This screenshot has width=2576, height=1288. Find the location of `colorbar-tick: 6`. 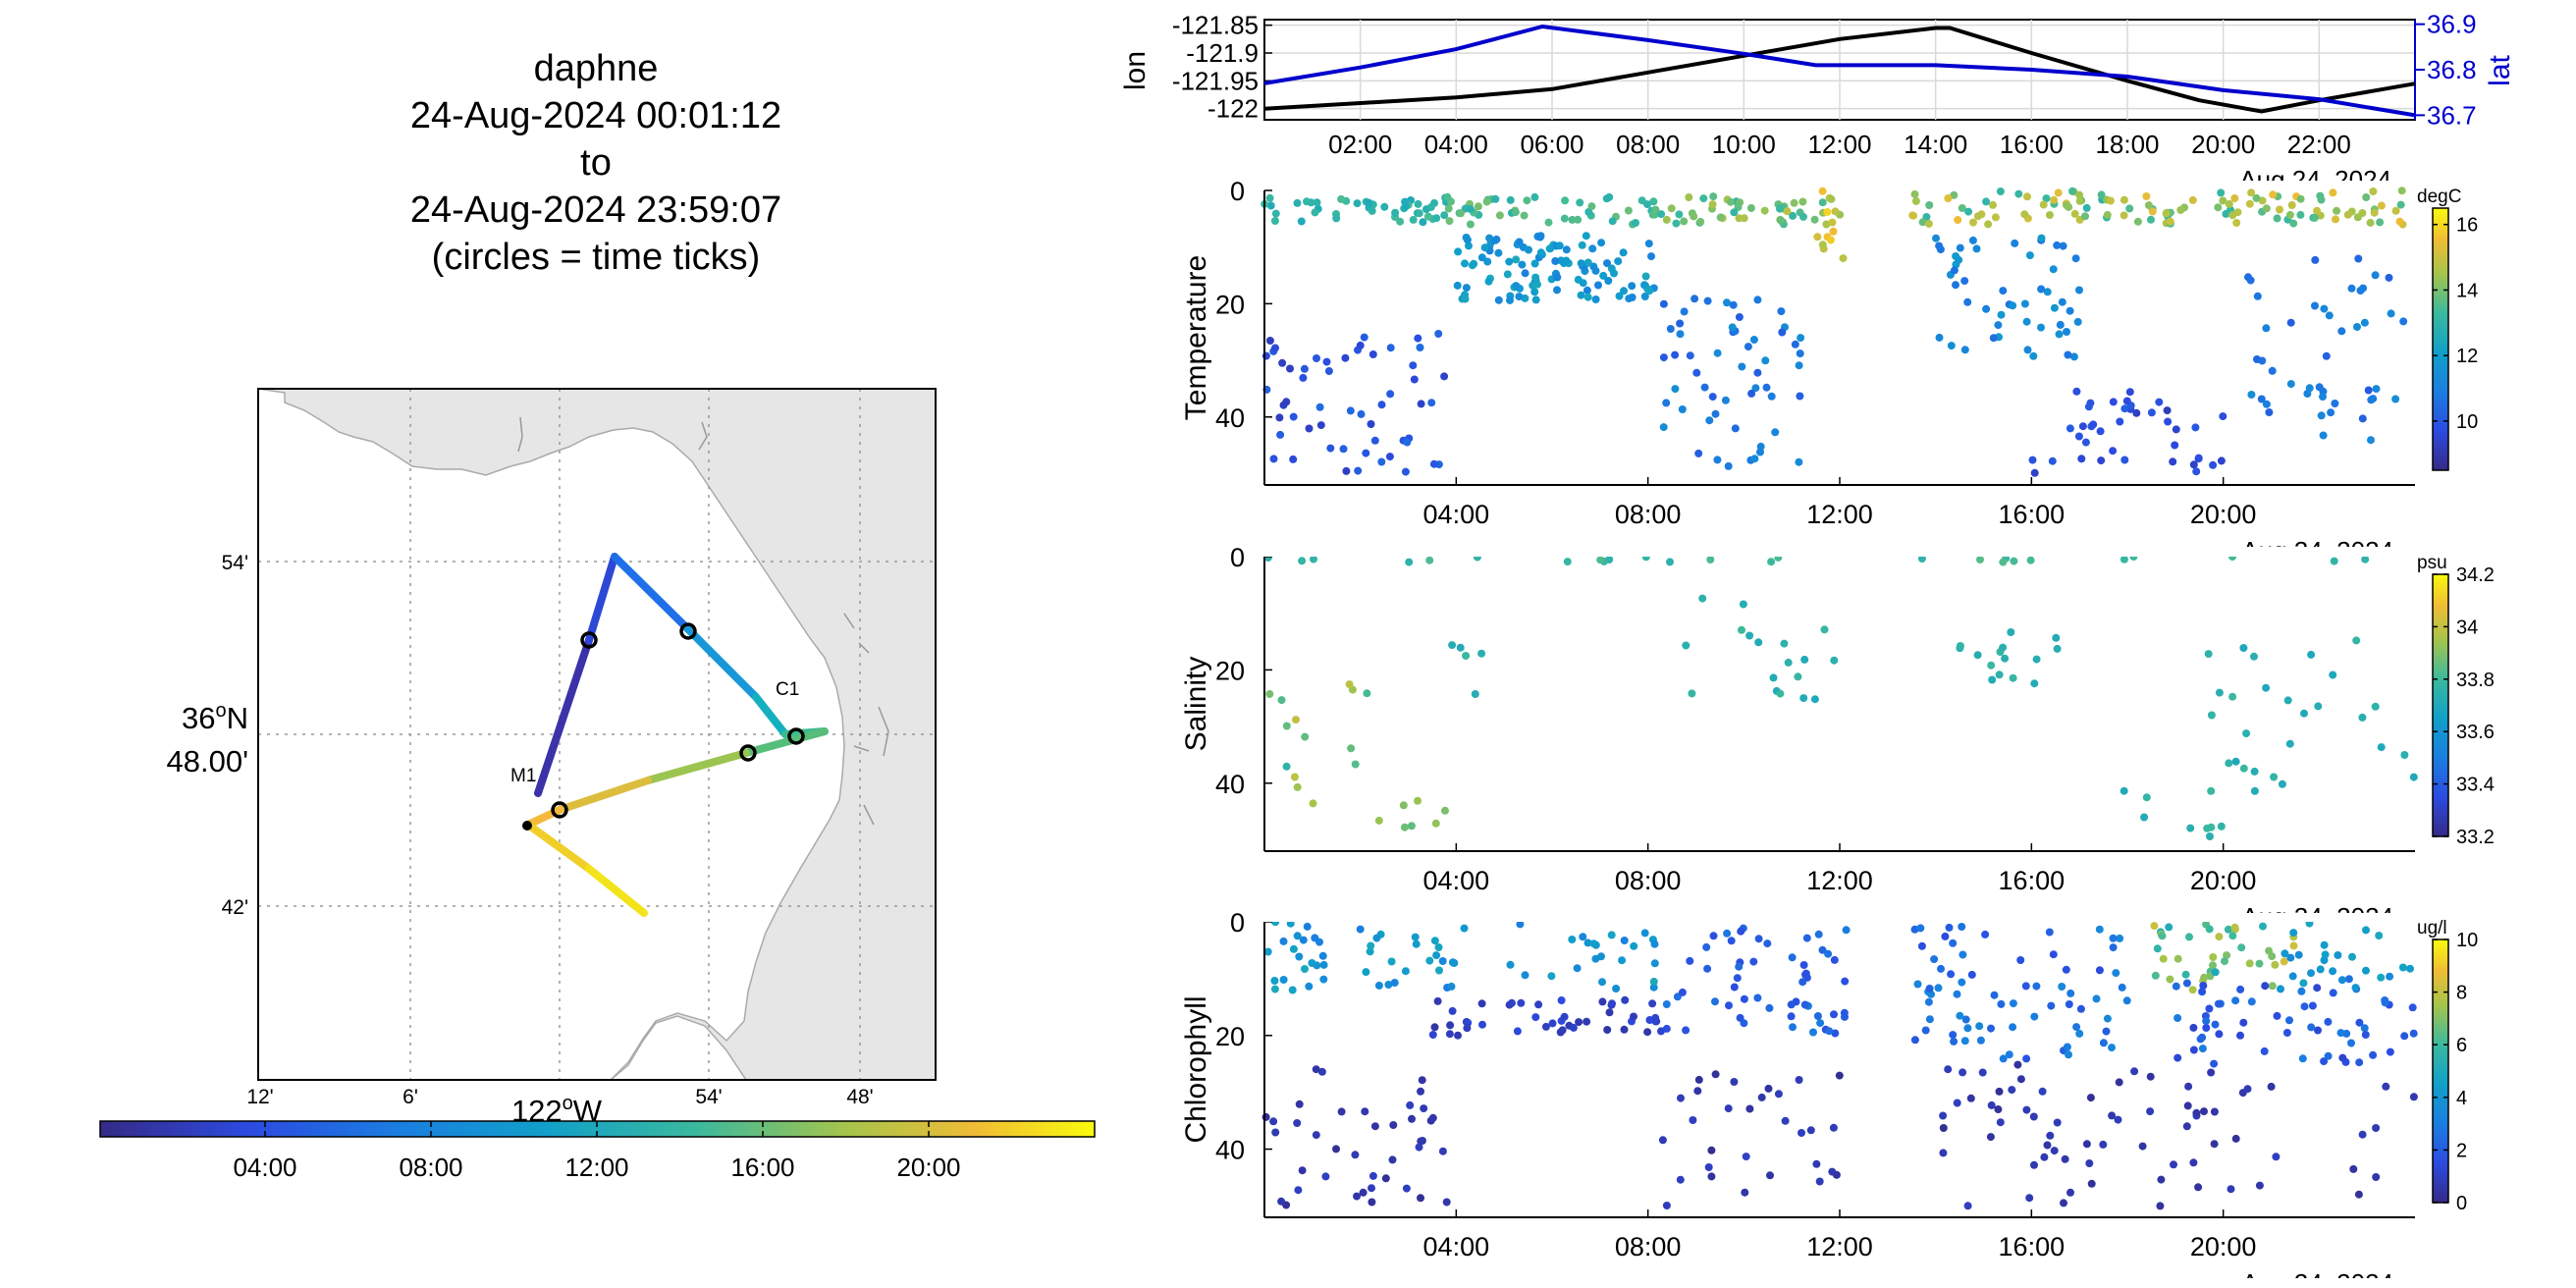

colorbar-tick: 6 is located at coordinates (2461, 1045).